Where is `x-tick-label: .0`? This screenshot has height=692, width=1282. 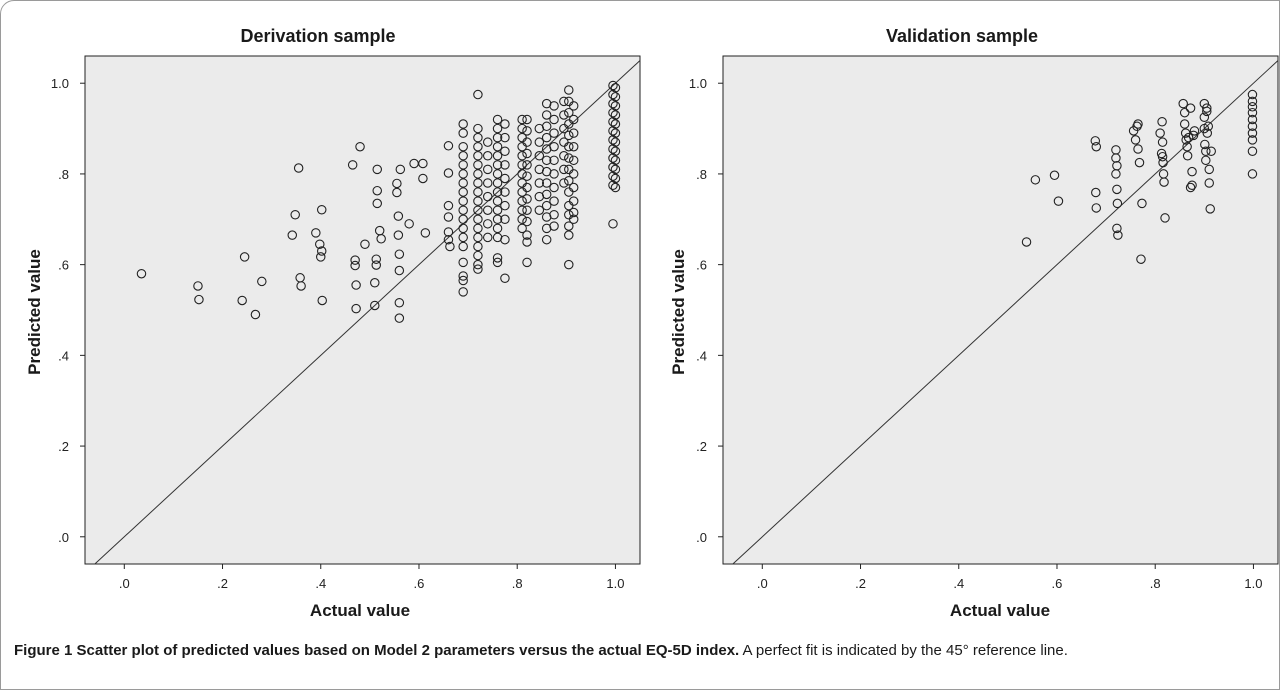
x-tick-label: .0 is located at coordinates (124, 583).